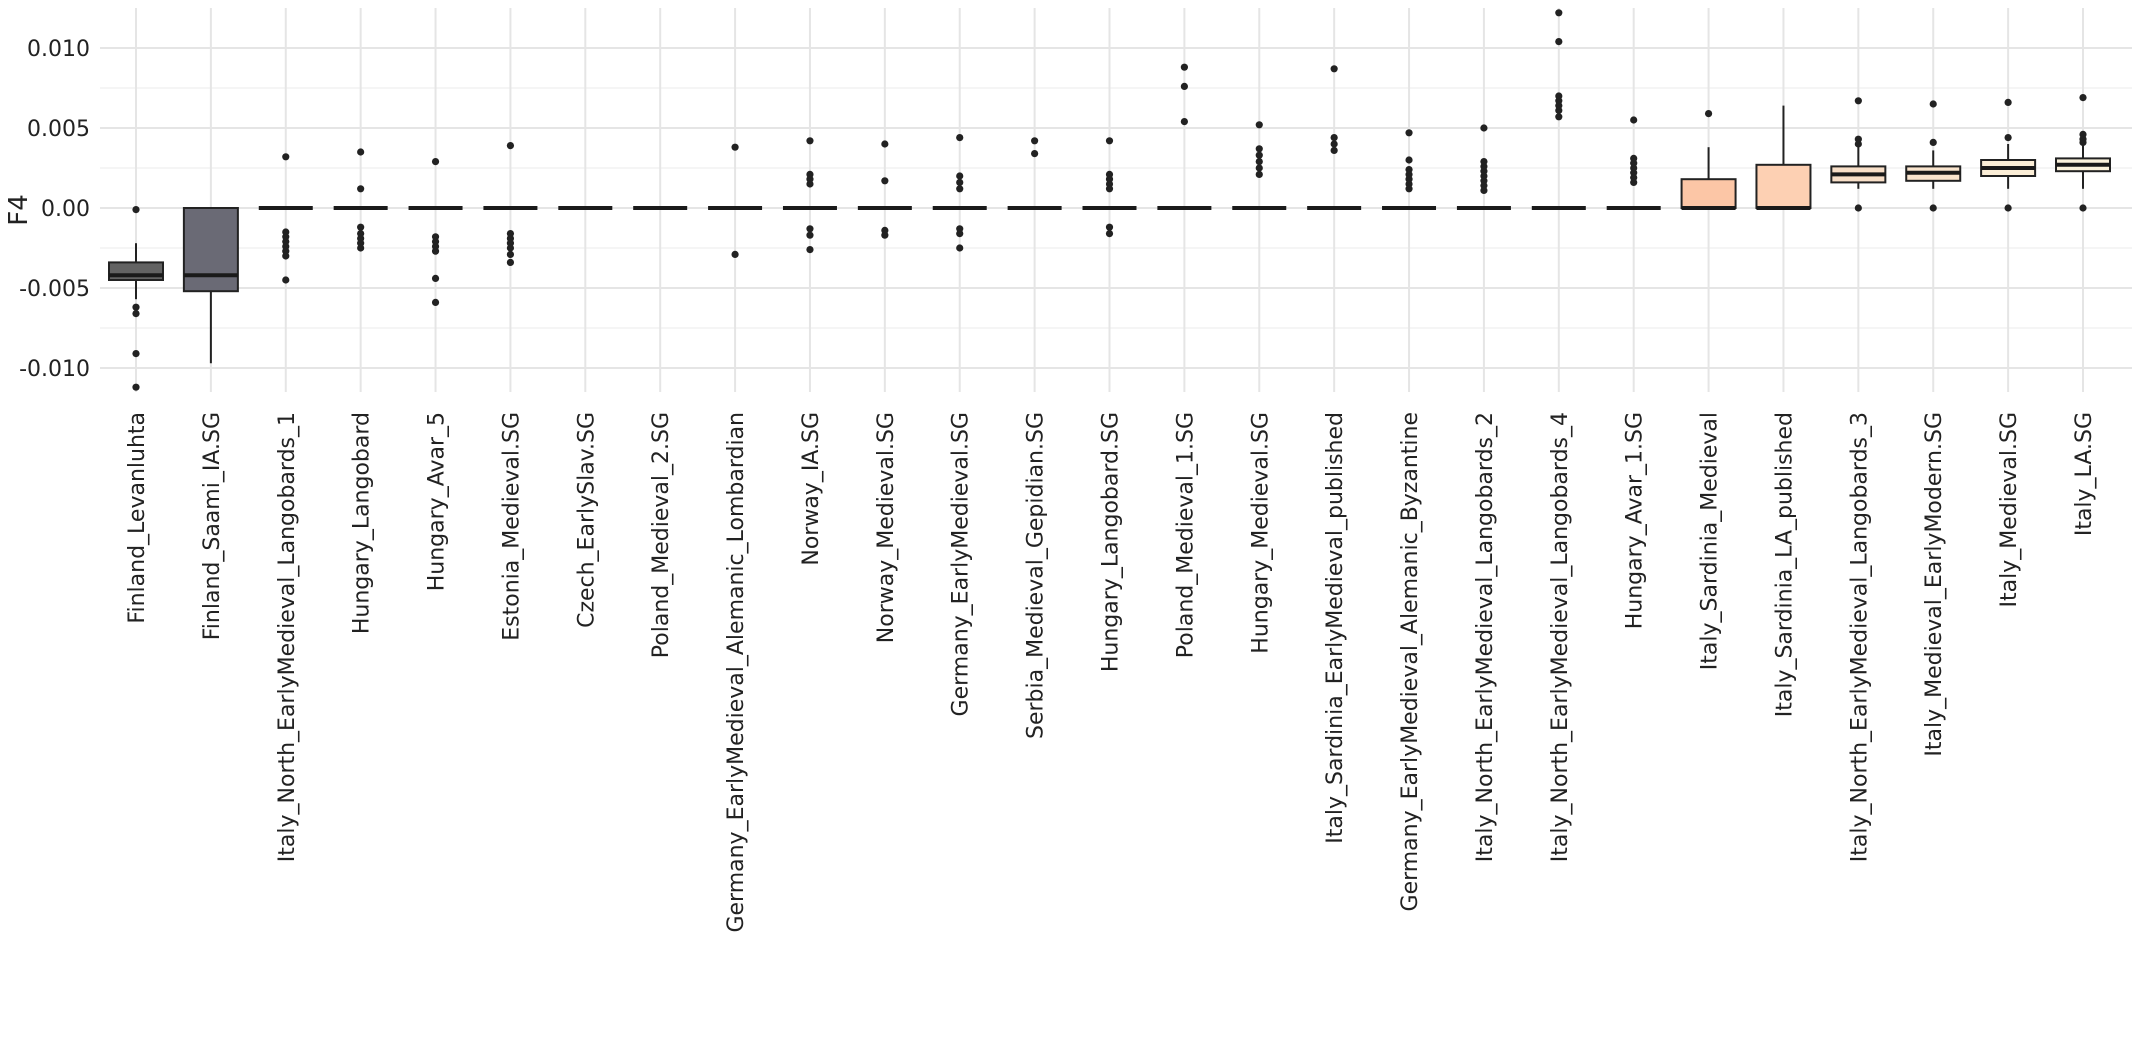 This screenshot has width=2132, height=1039. I want to click on x-tick-label: Germany_EarlyMedieval_Alemanic_Byzantine, so click(1410, 661).